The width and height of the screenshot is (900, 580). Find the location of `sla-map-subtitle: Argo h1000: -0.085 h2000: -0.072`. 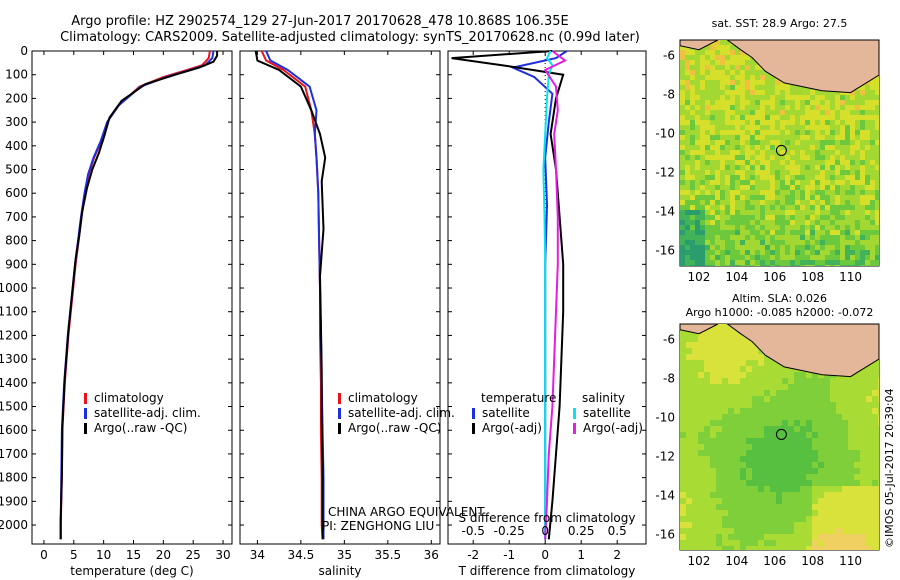

sla-map-subtitle: Argo h1000: -0.085 h2000: -0.072 is located at coordinates (780, 312).